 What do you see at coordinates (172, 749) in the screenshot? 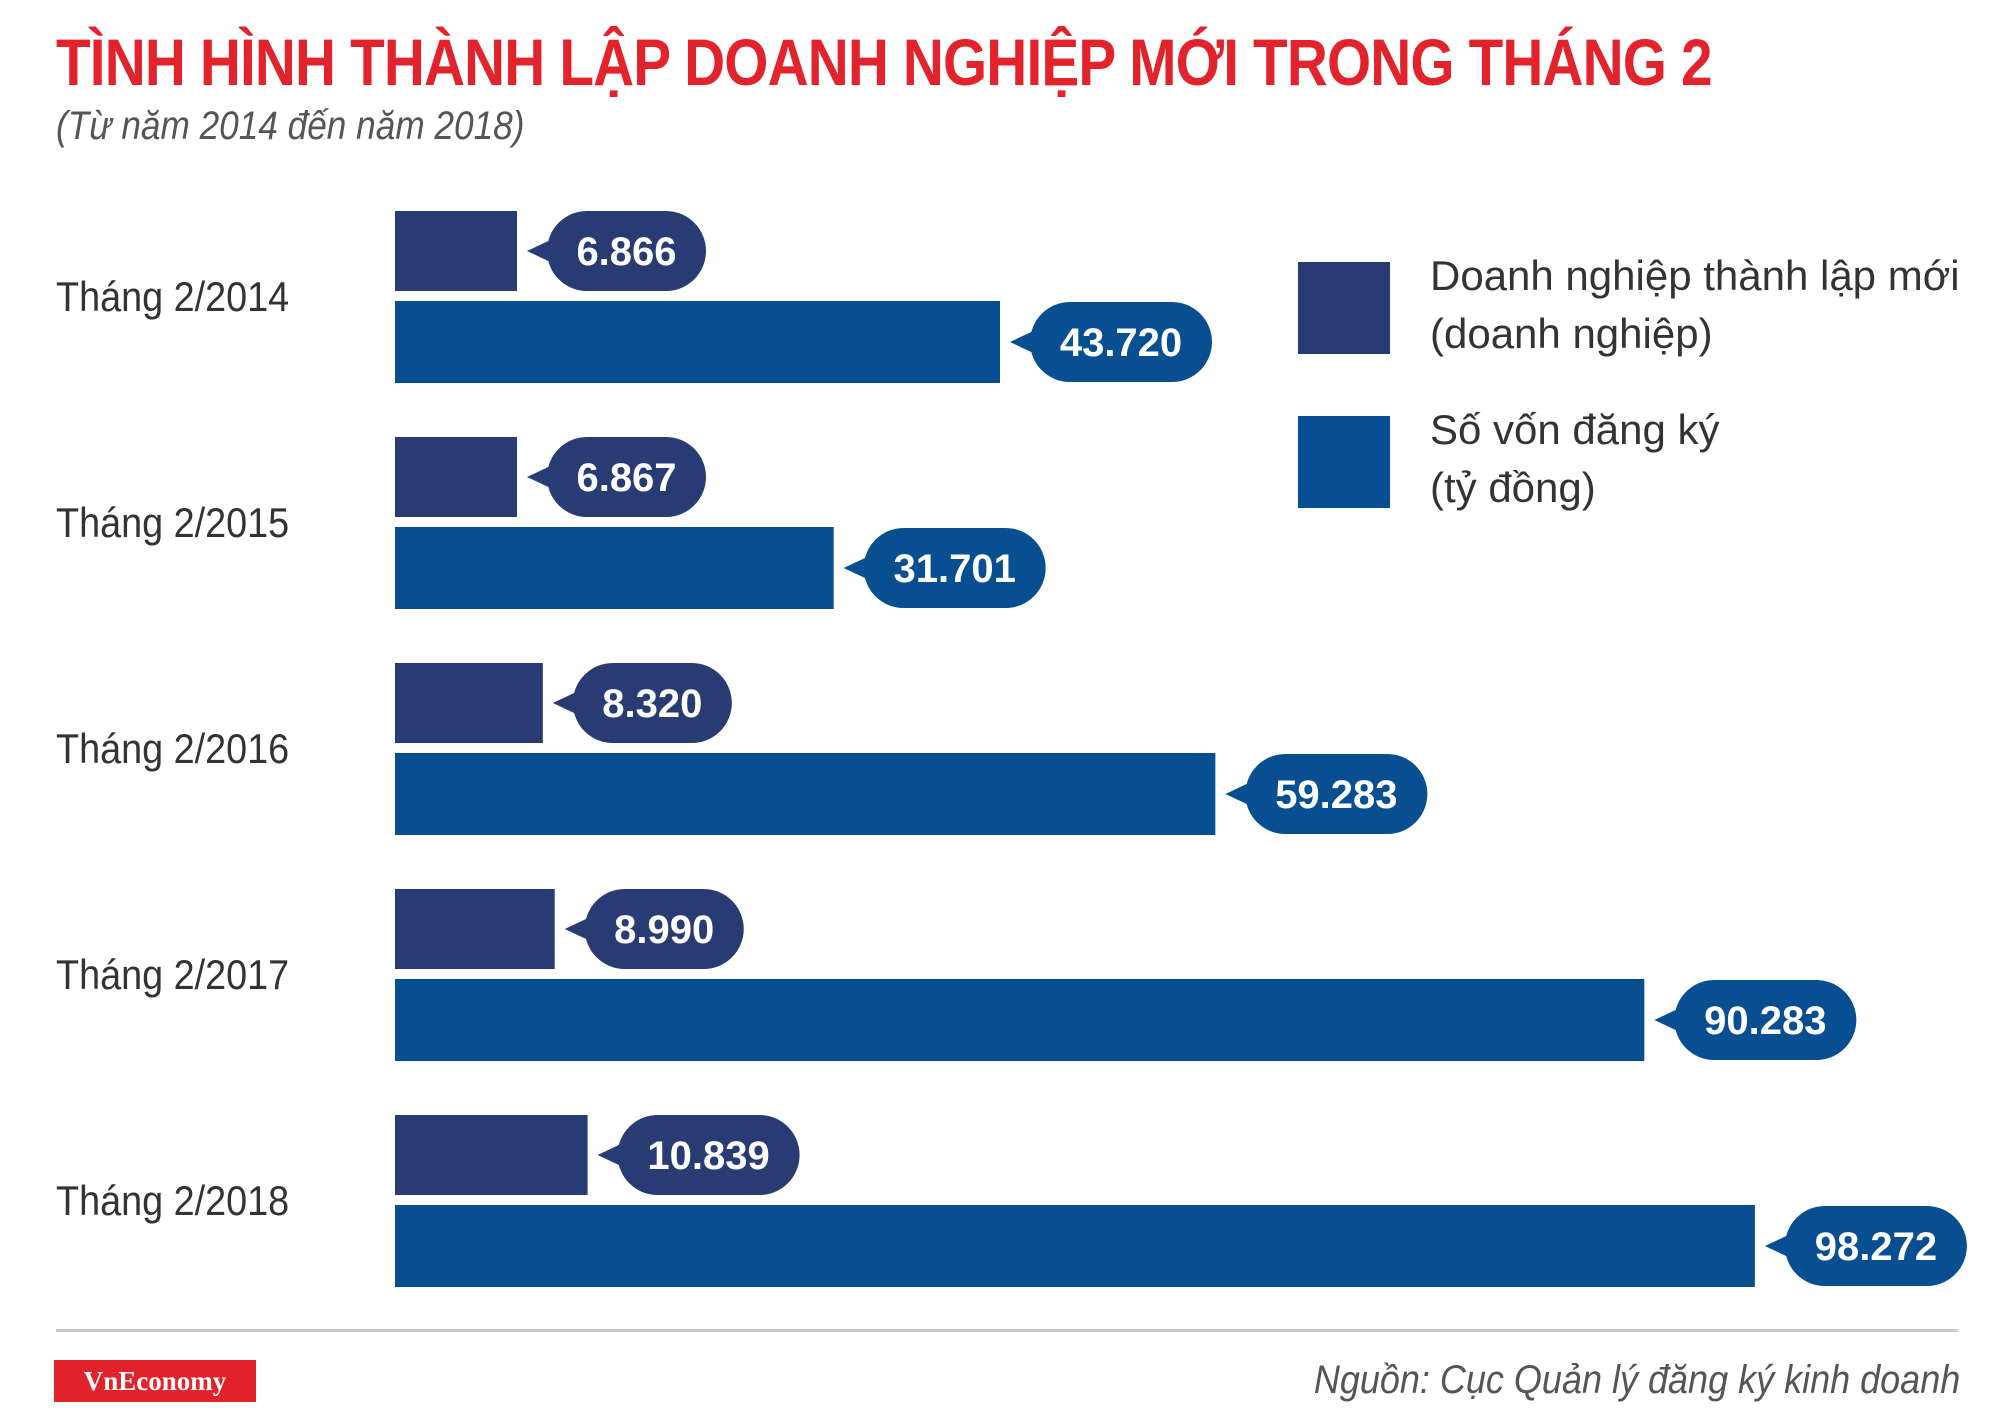
I see `category-label-22016: Tháng 2/2016` at bounding box center [172, 749].